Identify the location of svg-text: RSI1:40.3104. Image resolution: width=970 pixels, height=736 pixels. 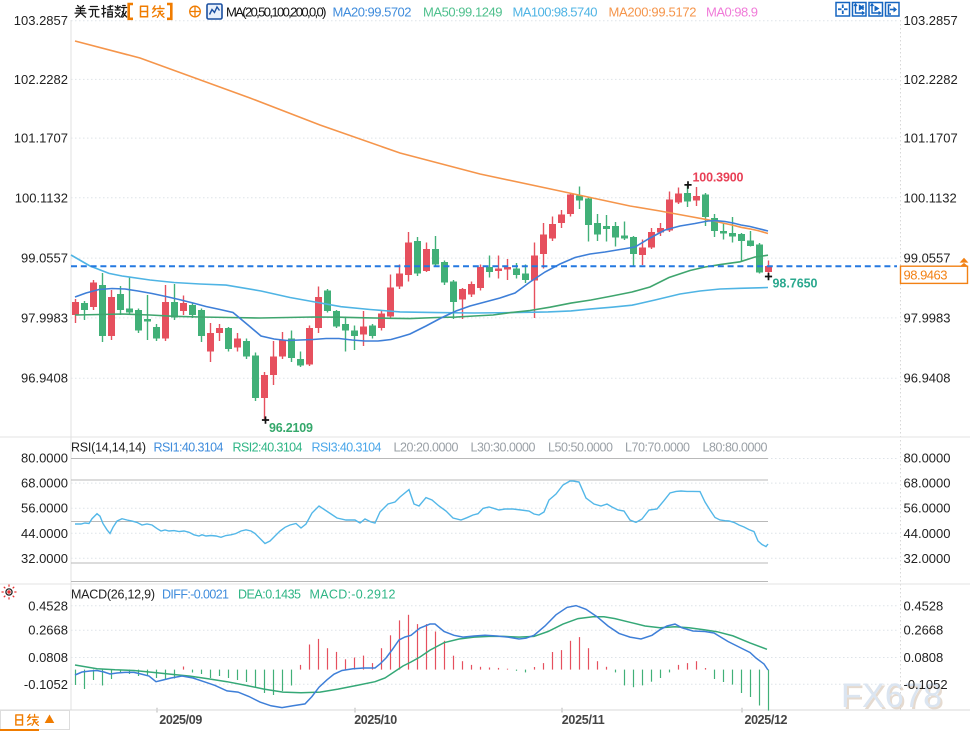
(189, 448).